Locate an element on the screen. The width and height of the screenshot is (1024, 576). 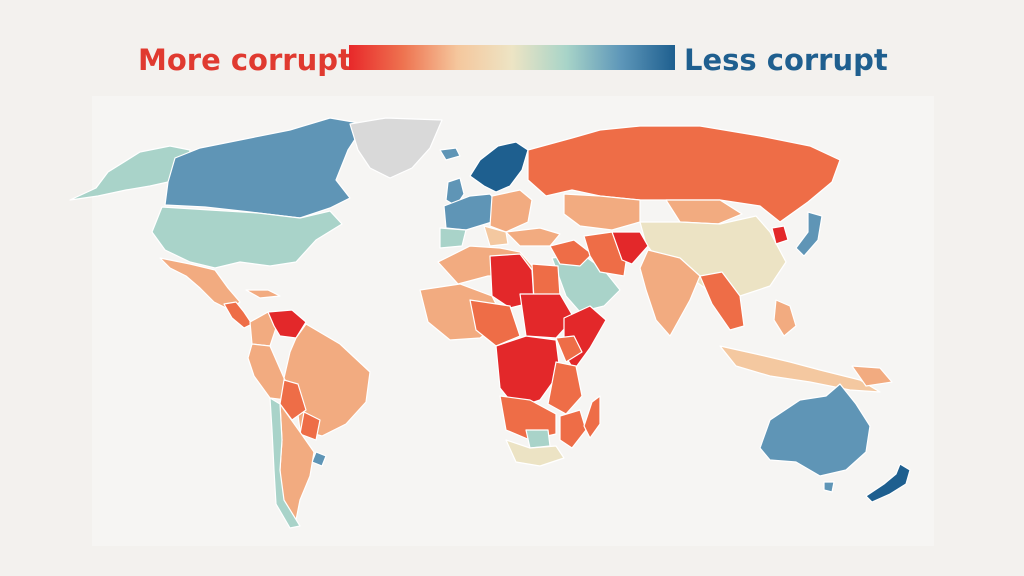
region-united-states is located at coordinates (247, 237).